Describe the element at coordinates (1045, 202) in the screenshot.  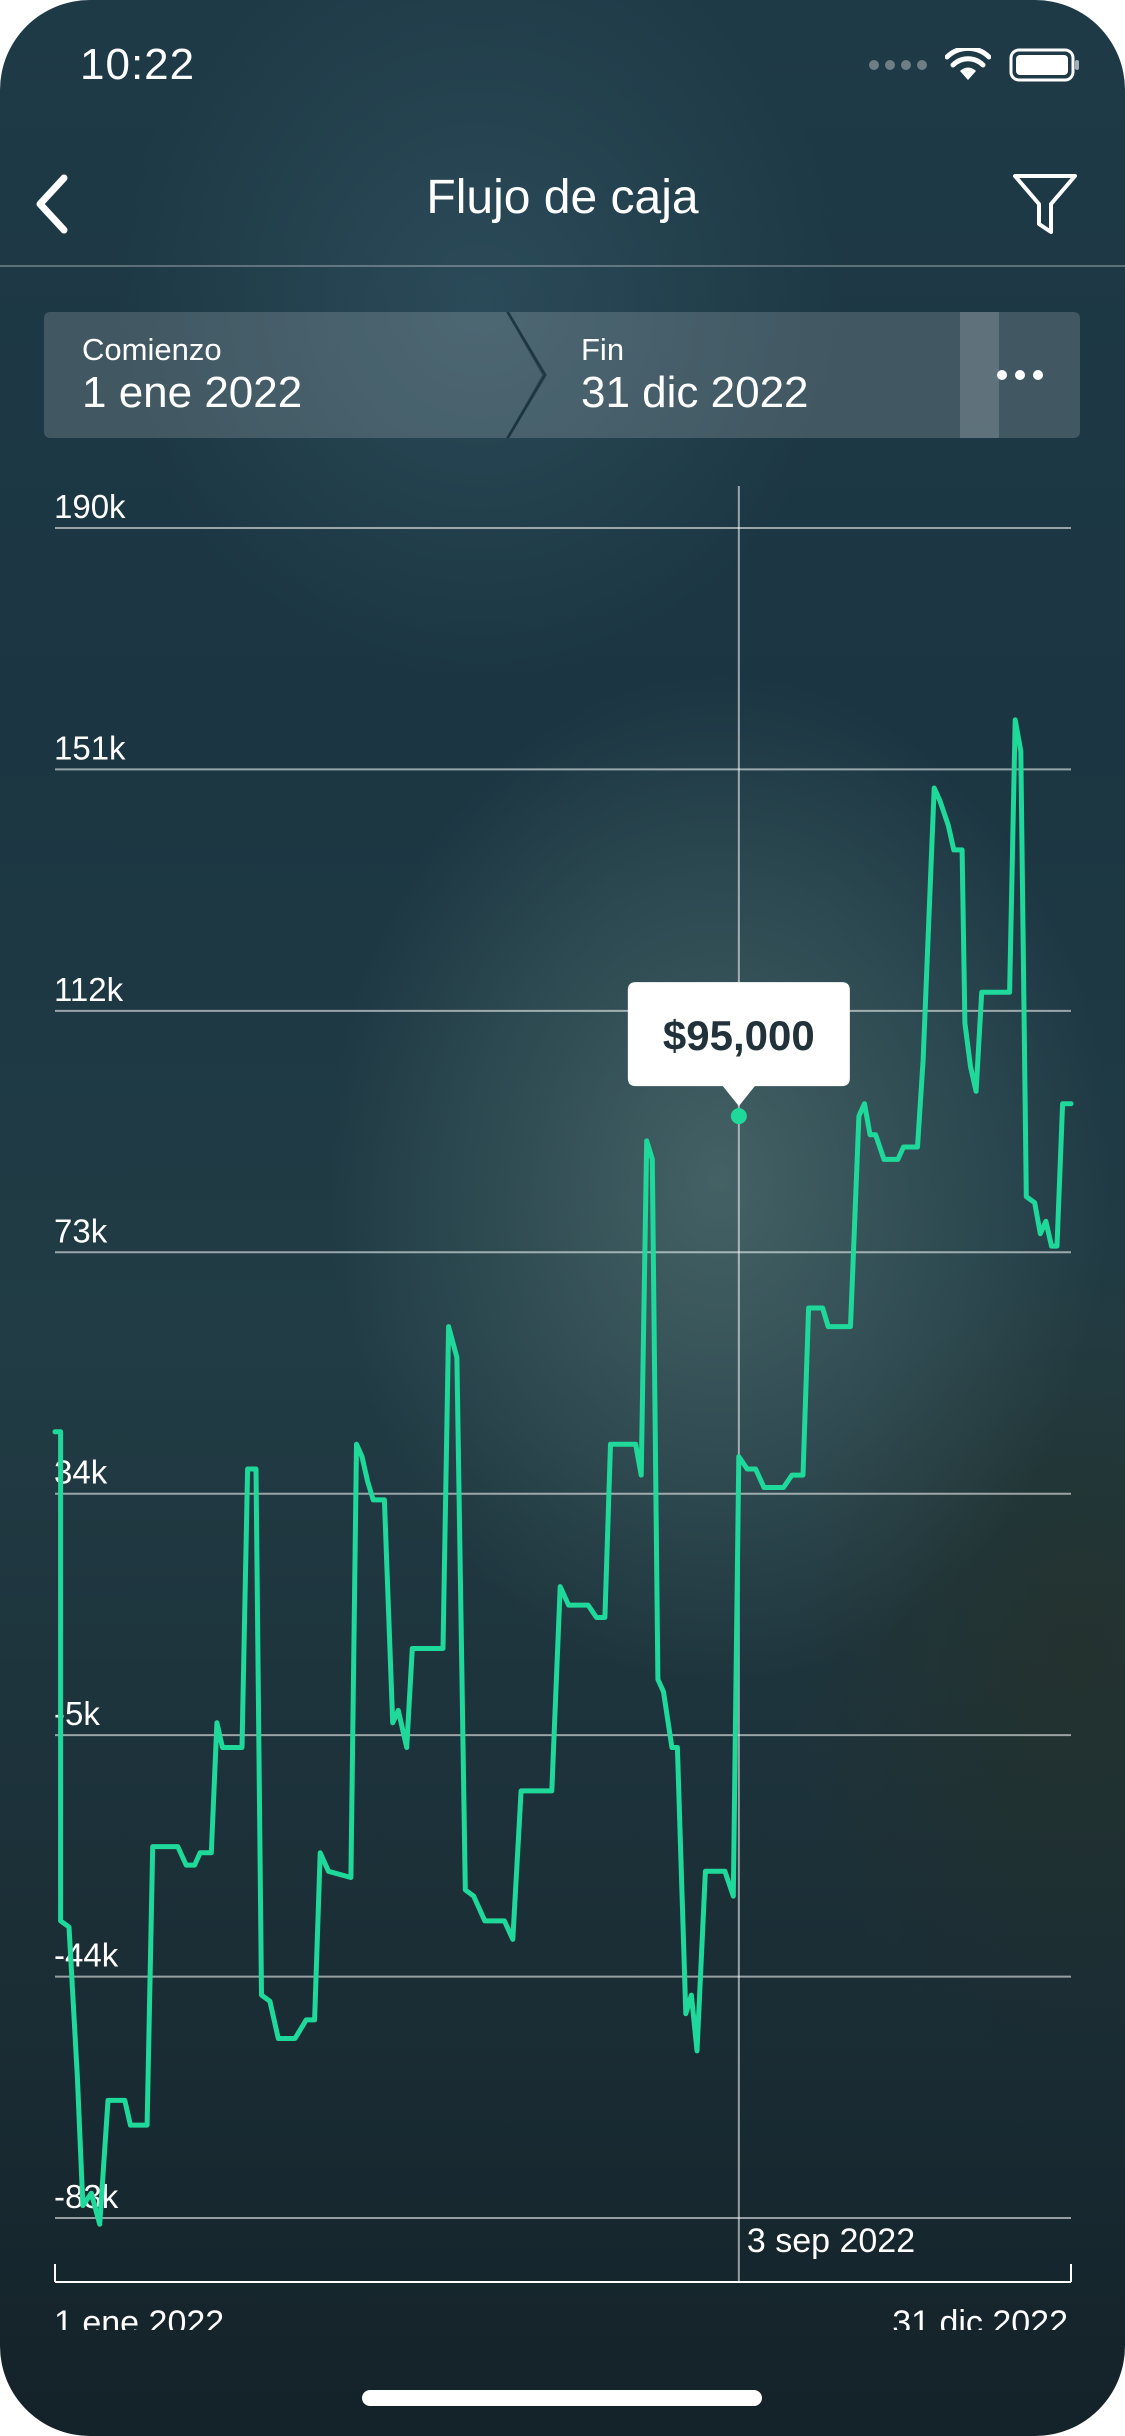
I see `filter-icon` at that location.